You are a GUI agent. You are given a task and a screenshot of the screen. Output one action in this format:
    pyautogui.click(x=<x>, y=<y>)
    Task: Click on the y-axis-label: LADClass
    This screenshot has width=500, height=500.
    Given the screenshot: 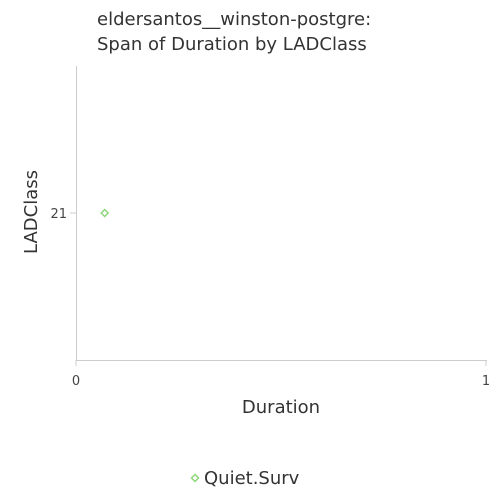 What is the action you would take?
    pyautogui.click(x=31, y=212)
    